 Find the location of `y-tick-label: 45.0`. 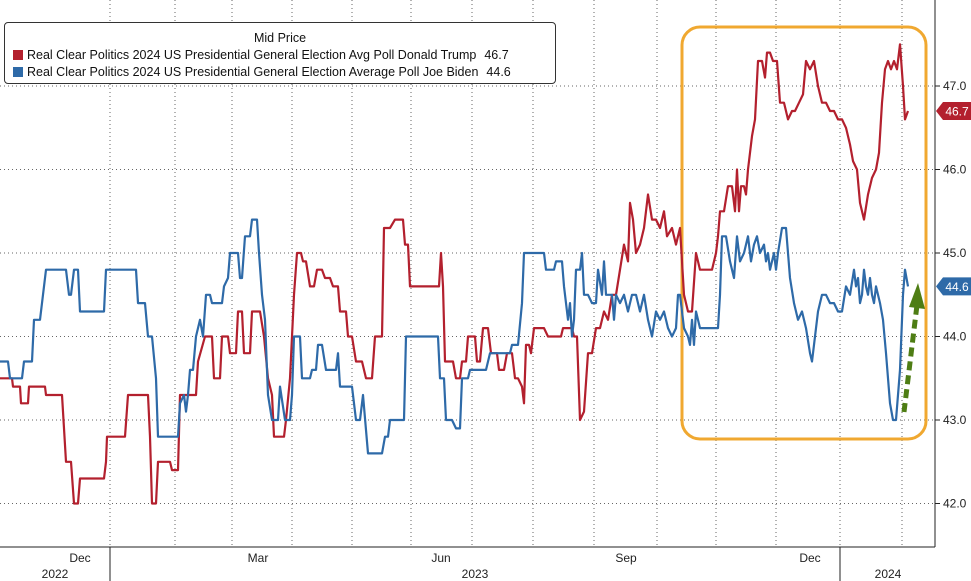

y-tick-label: 45.0 is located at coordinates (955, 253).